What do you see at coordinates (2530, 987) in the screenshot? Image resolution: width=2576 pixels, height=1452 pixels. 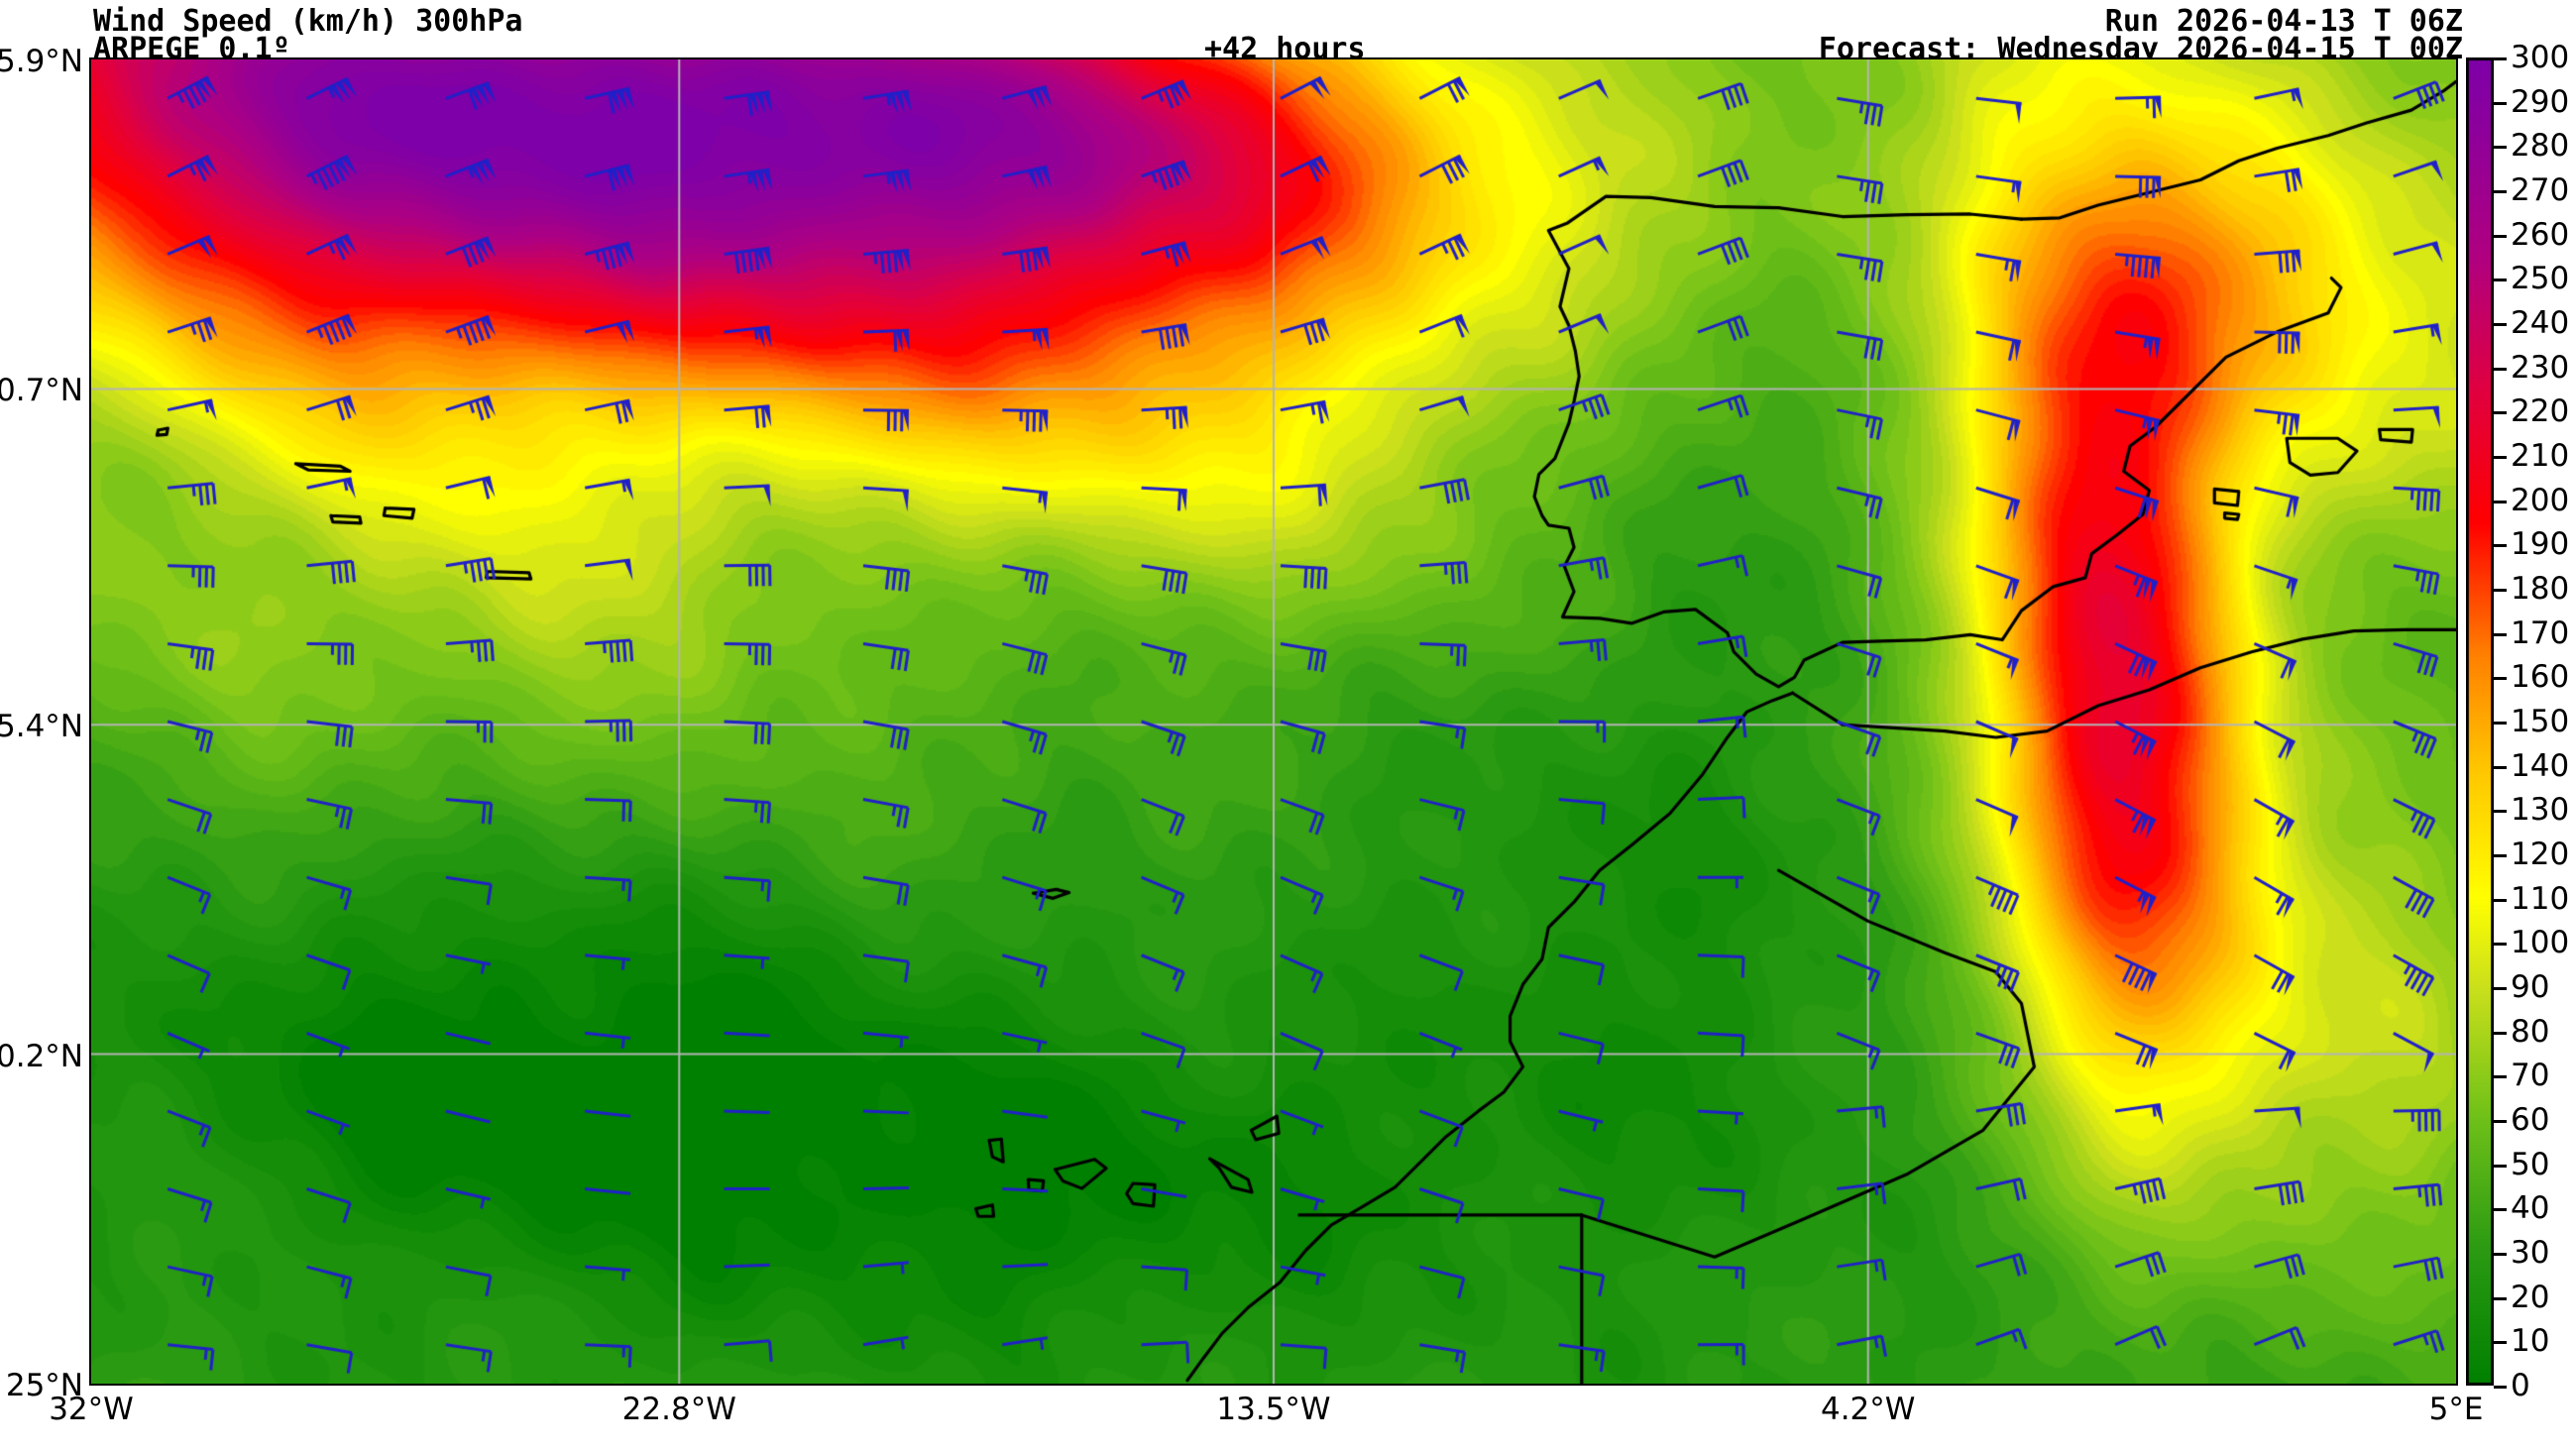 I see `colorbar-tick-label: 90` at bounding box center [2530, 987].